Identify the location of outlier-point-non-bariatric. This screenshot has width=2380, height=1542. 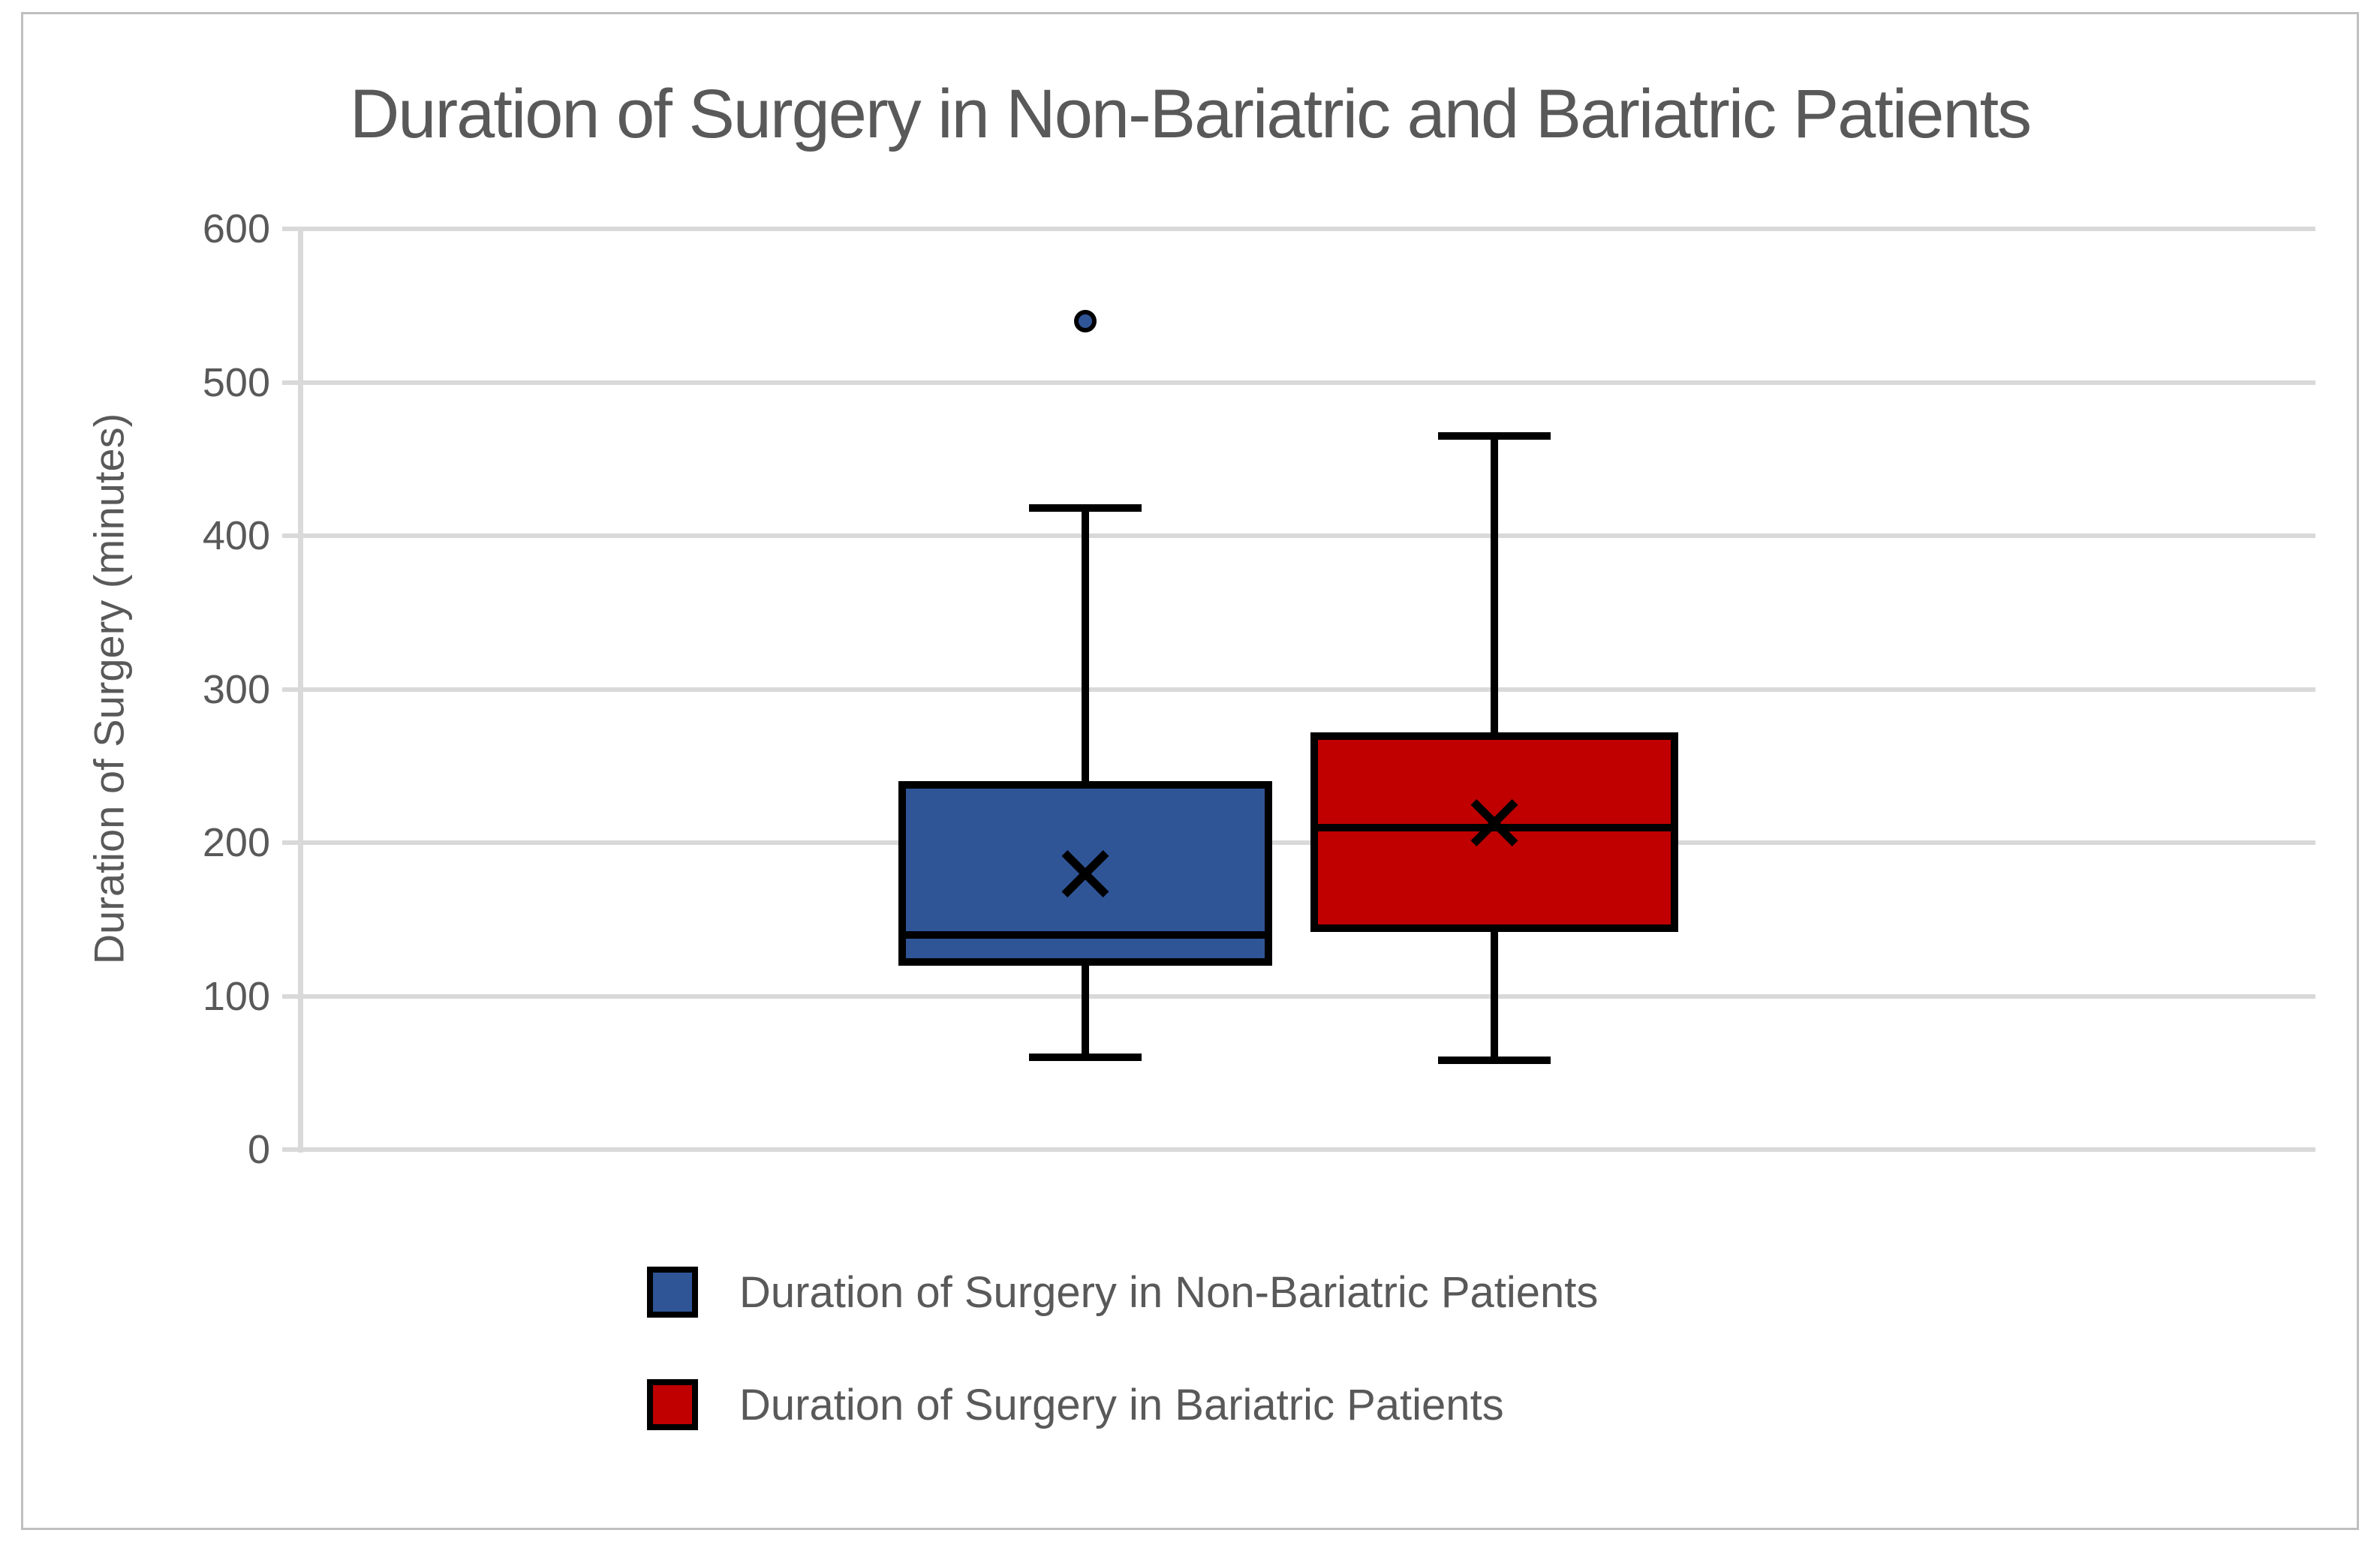
(1085, 320).